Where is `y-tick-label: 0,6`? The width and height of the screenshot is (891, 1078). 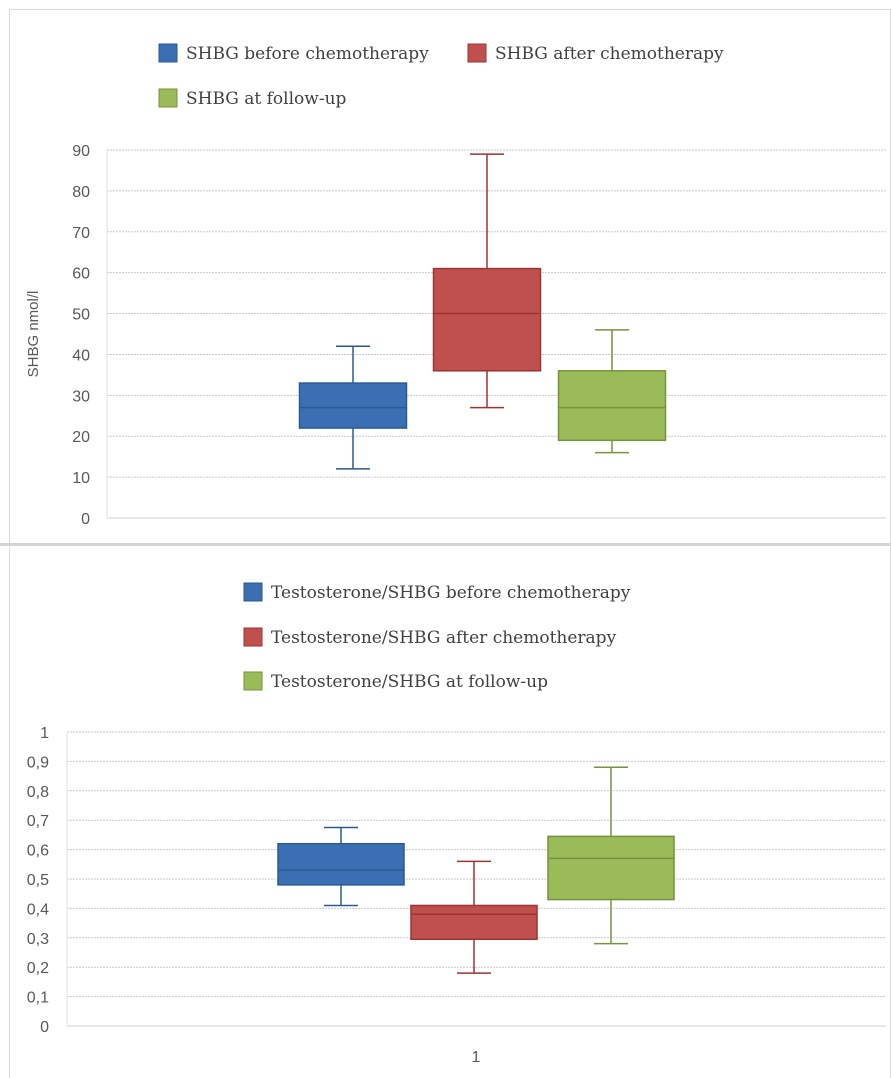
y-tick-label: 0,6 is located at coordinates (38, 851).